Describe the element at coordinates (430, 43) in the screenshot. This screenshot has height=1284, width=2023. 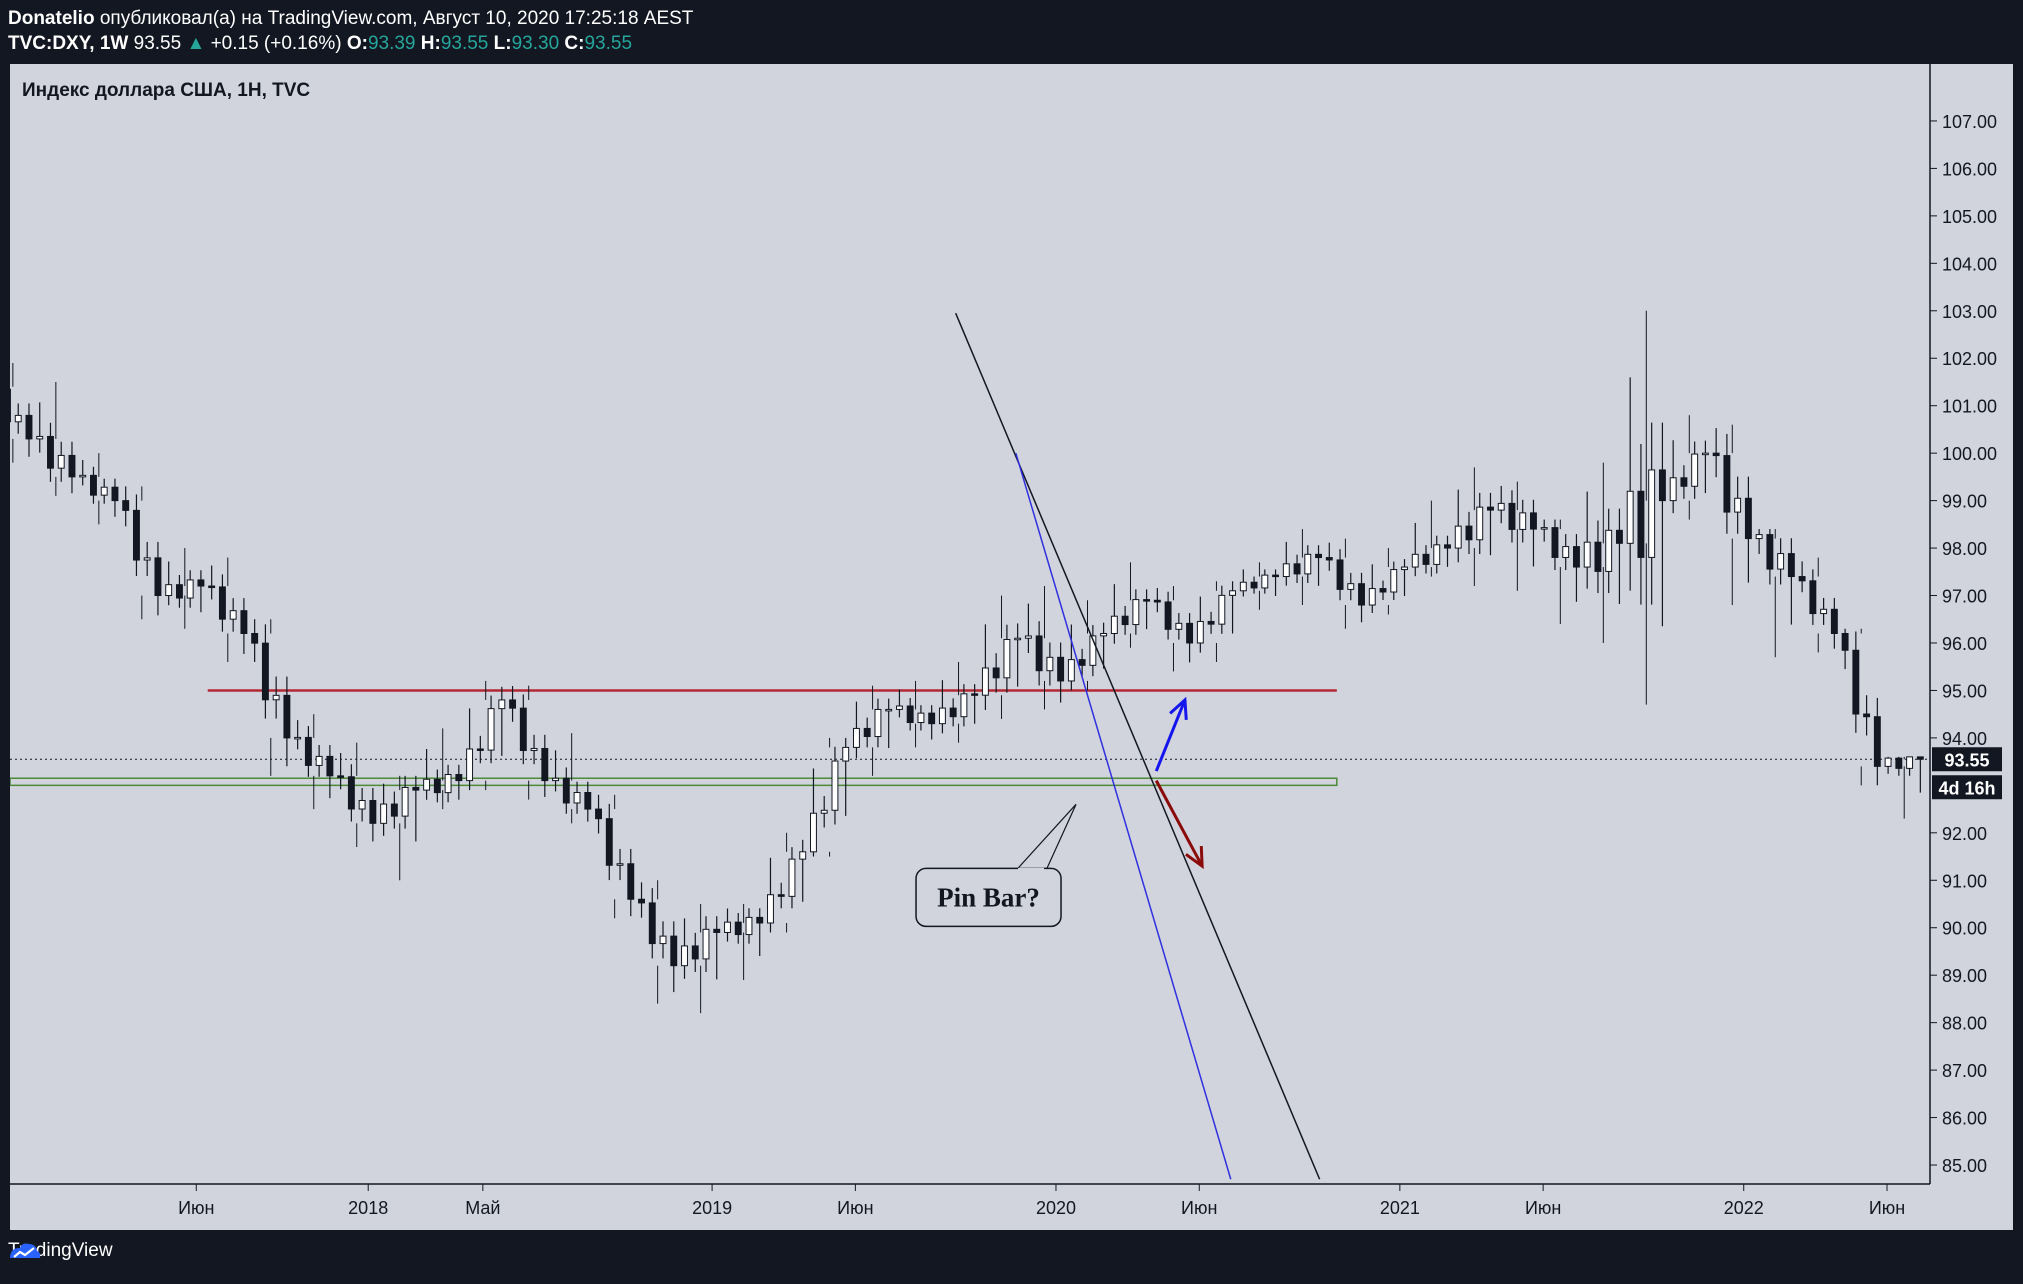
I see `high-label: H:` at that location.